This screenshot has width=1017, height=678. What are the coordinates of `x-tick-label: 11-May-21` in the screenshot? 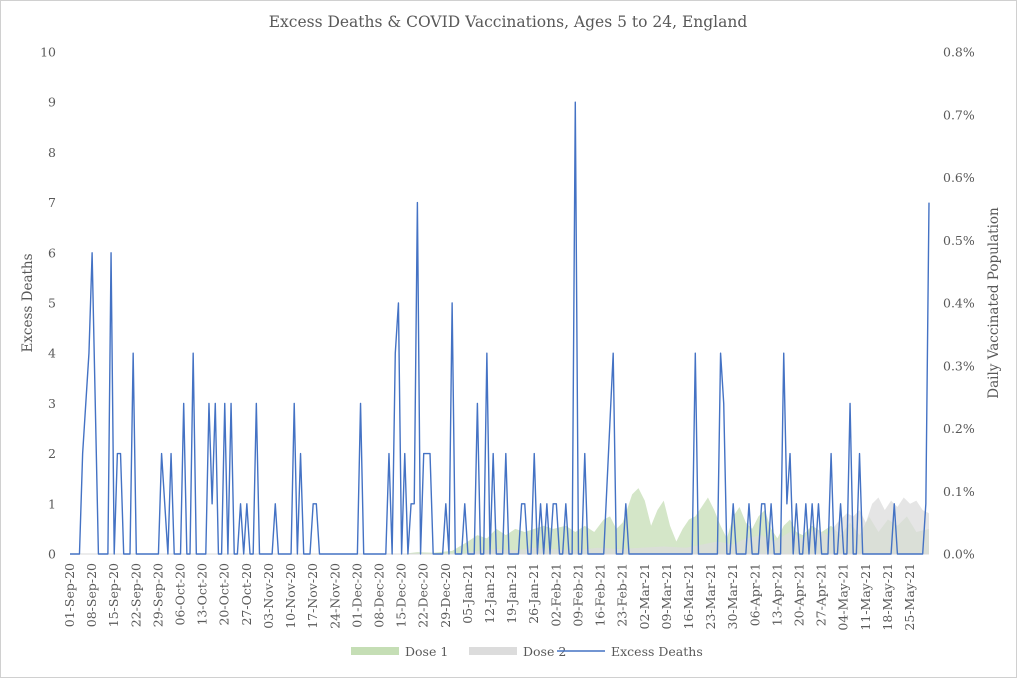 It's located at (865, 597).